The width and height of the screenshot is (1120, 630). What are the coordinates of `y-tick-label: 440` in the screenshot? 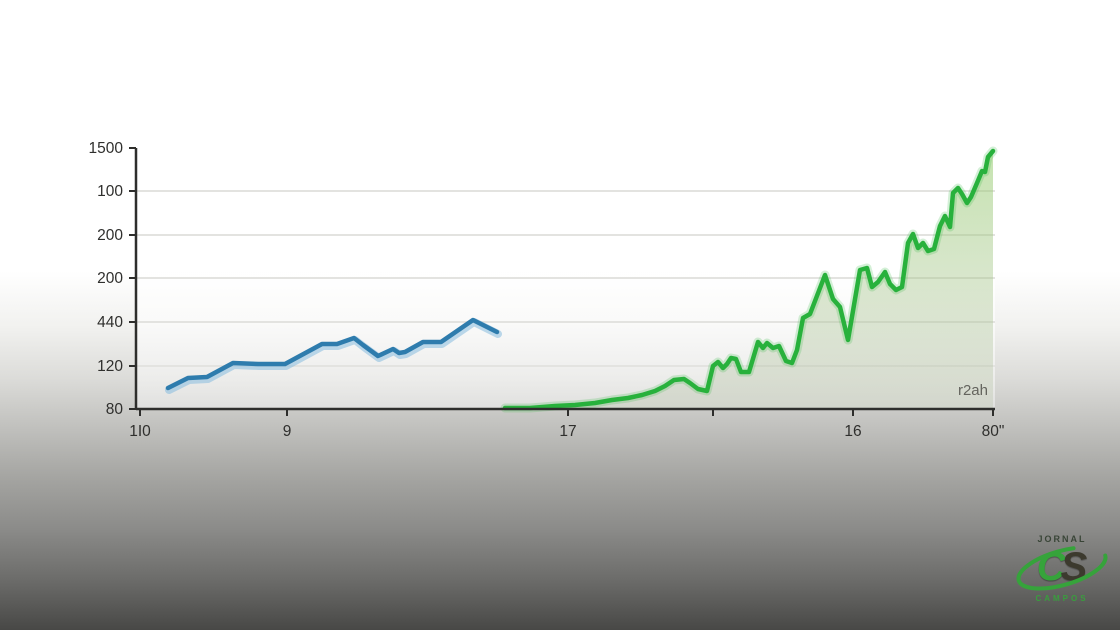 It's located at (110, 322).